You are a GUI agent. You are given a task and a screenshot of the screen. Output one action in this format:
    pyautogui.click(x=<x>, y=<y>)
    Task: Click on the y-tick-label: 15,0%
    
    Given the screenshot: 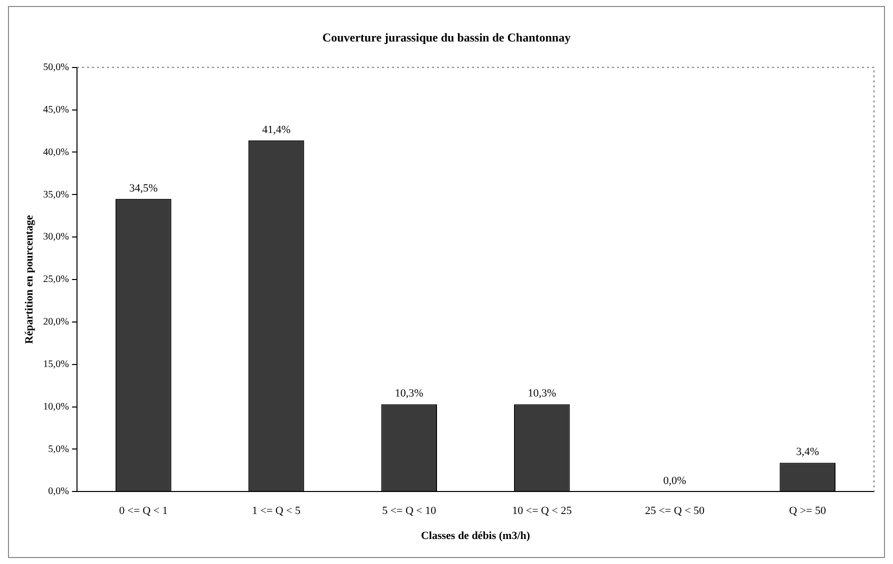 What is the action you would take?
    pyautogui.click(x=56, y=364)
    